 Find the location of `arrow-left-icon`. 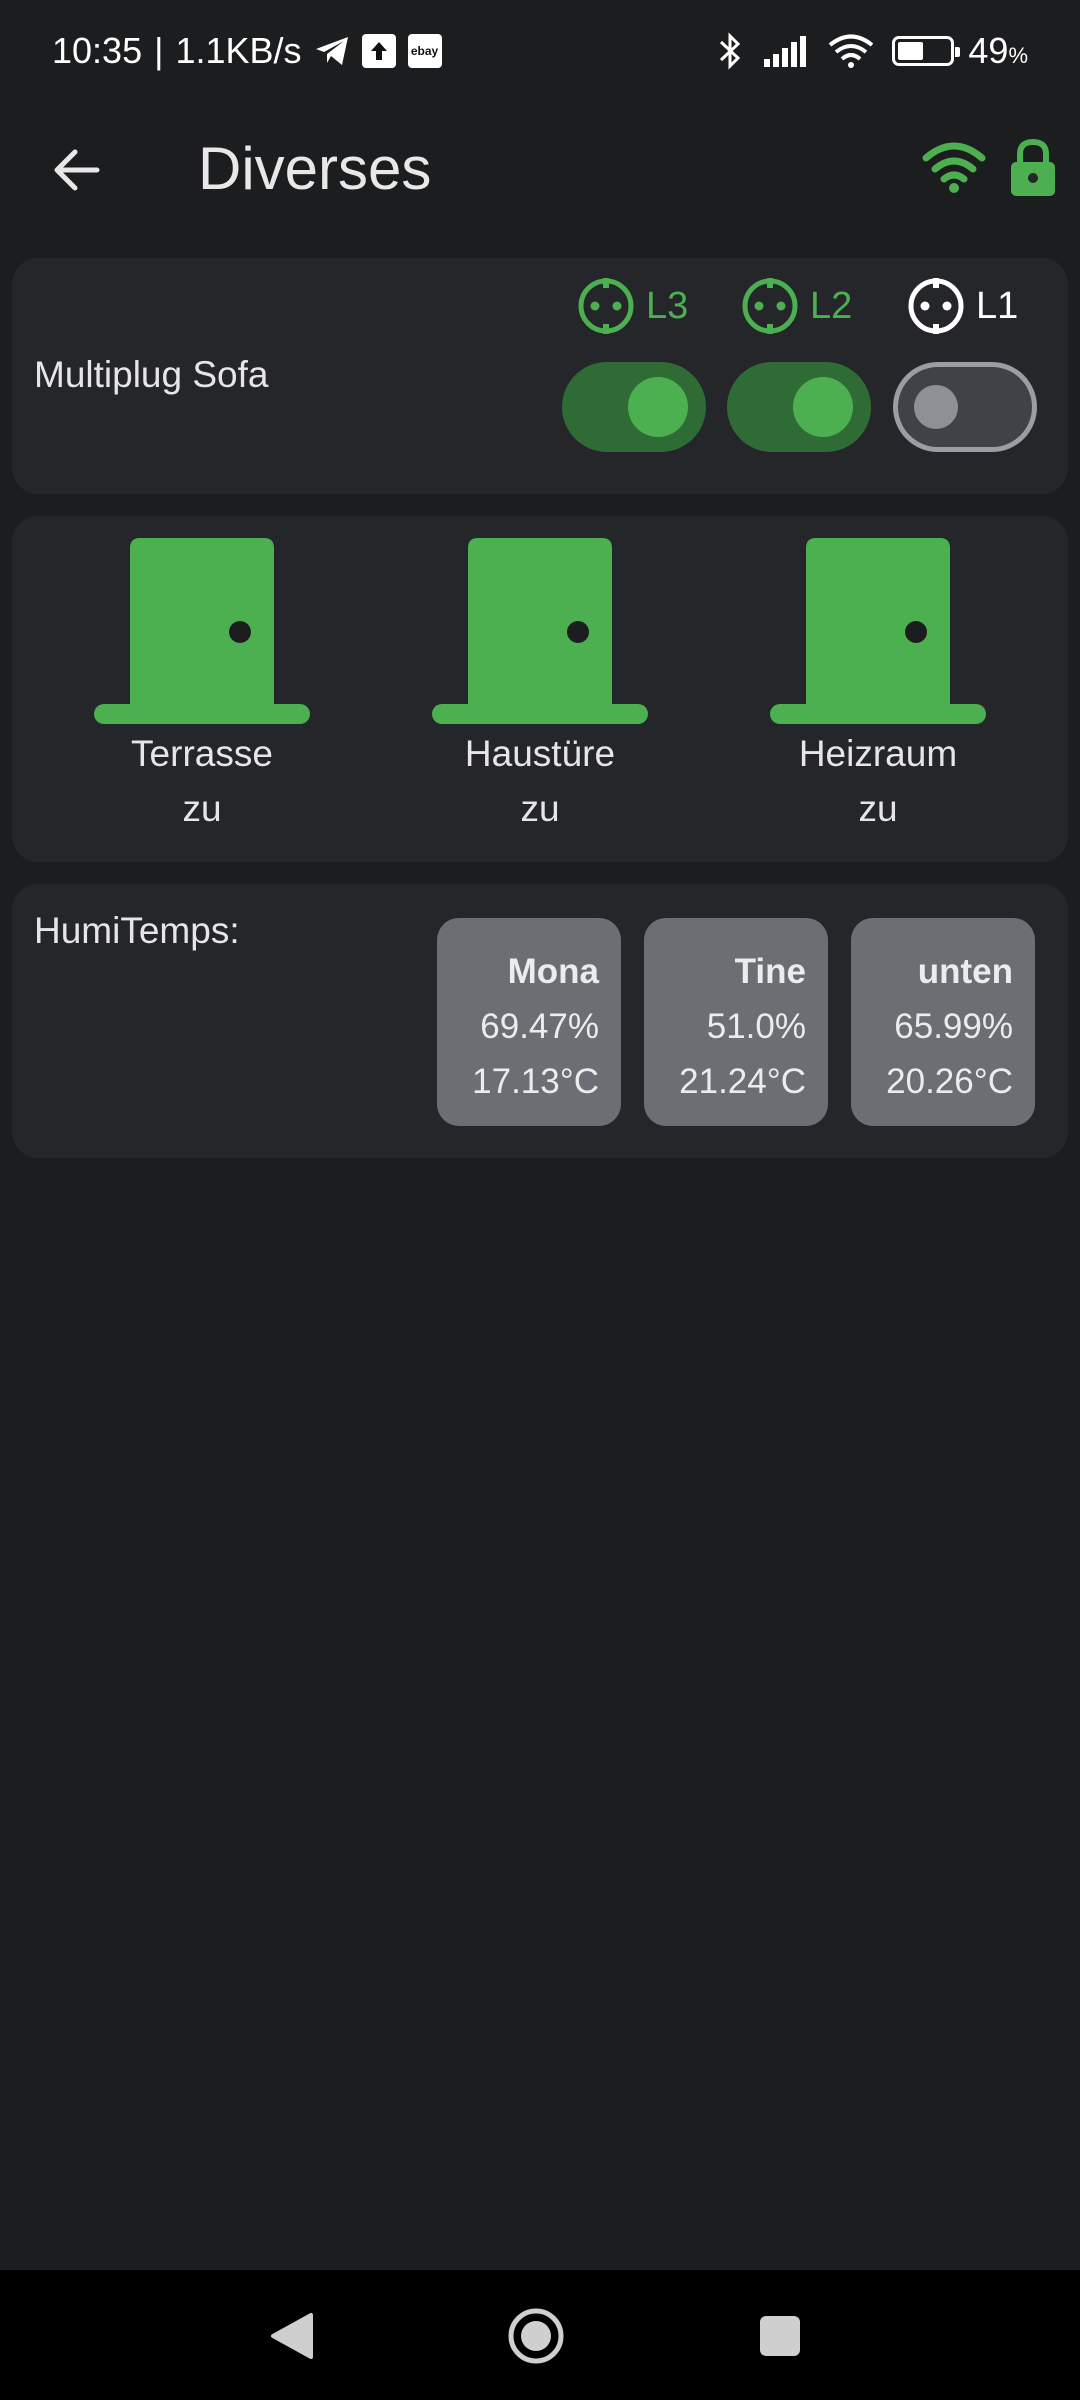

arrow-left-icon is located at coordinates (77, 170).